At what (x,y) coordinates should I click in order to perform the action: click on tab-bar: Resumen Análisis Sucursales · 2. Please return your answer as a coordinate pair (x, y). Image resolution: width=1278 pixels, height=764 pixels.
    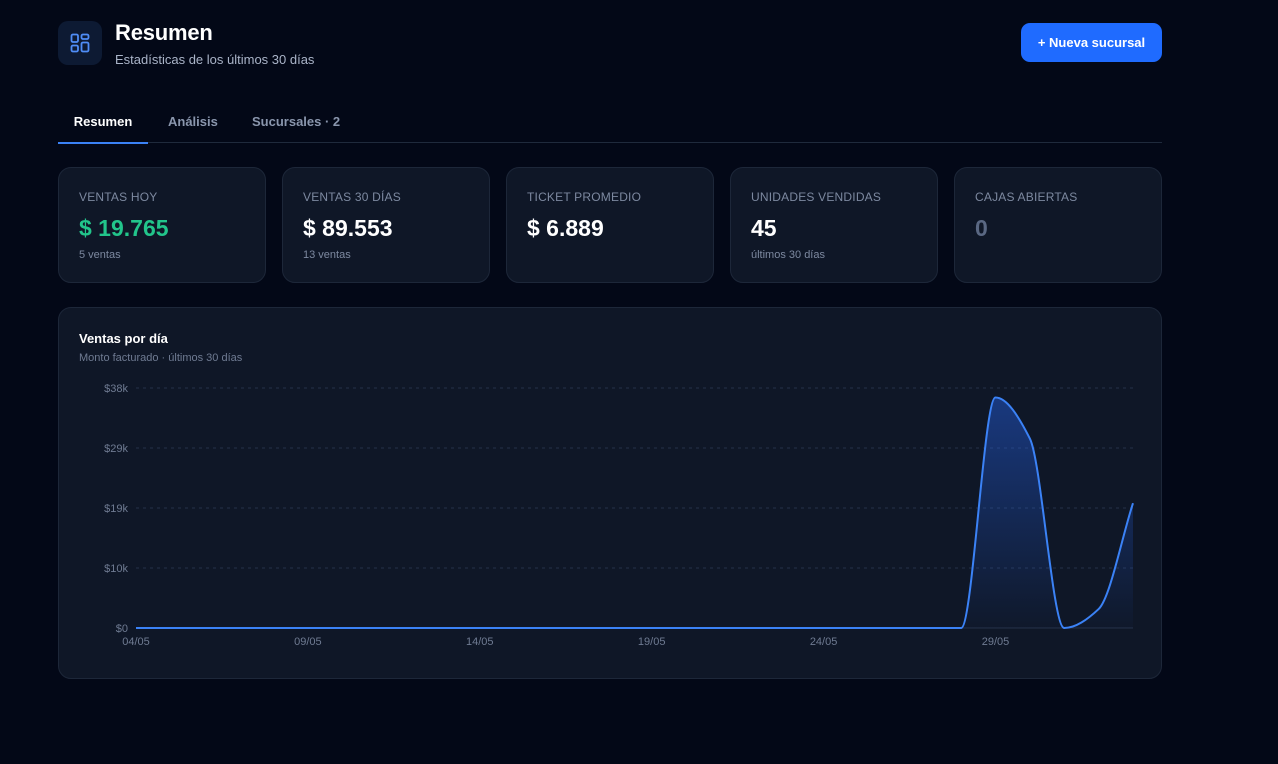
    Looking at the image, I should click on (610, 123).